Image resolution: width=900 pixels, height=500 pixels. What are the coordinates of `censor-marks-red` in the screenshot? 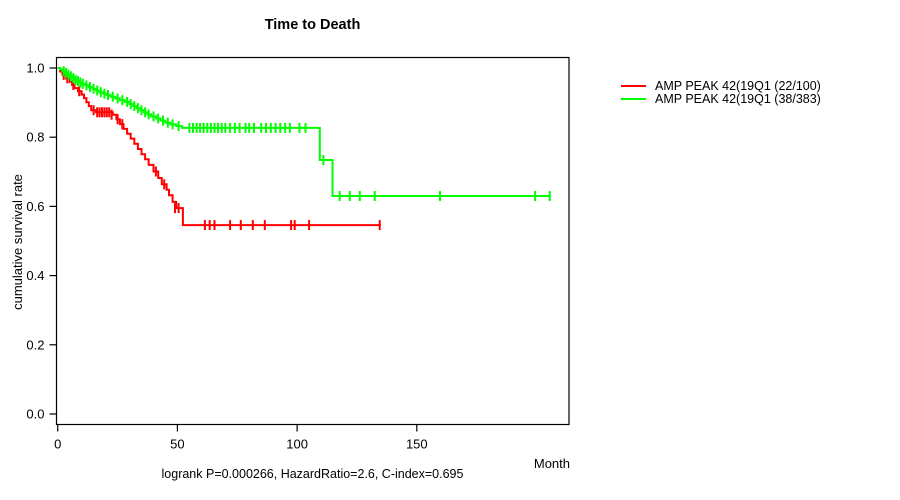 It's located at (221, 150).